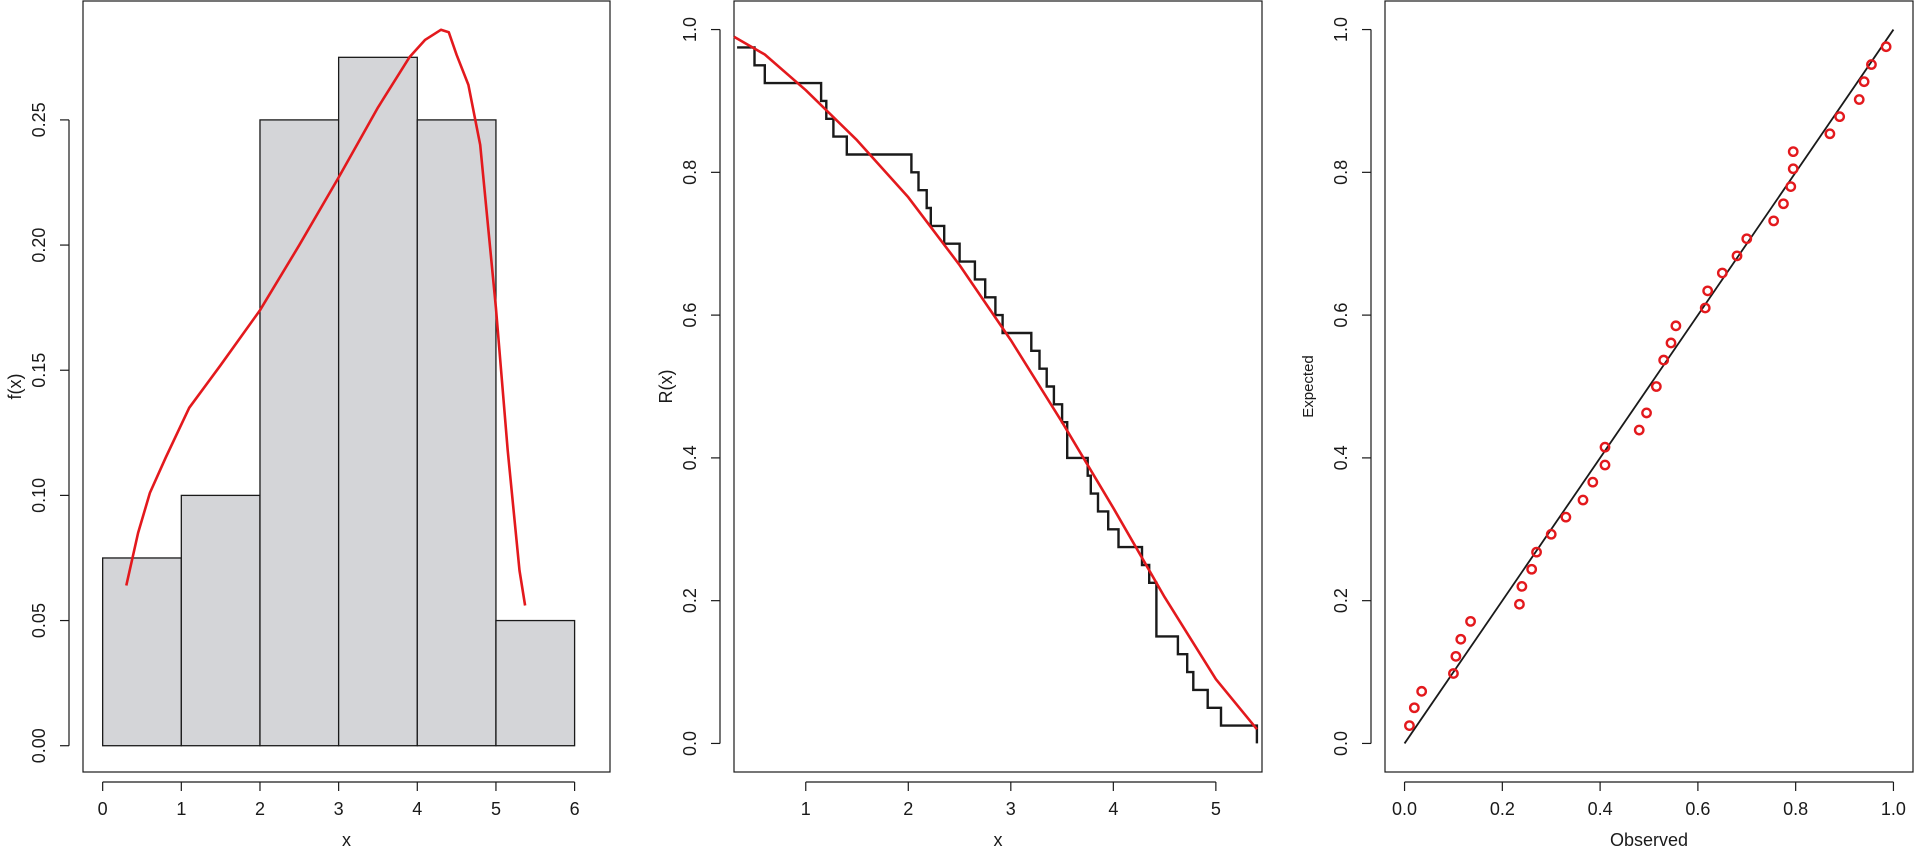 This screenshot has width=1914, height=853. Describe the element at coordinates (1502, 809) in the screenshot. I see `x-tick-label: 0.2` at that location.